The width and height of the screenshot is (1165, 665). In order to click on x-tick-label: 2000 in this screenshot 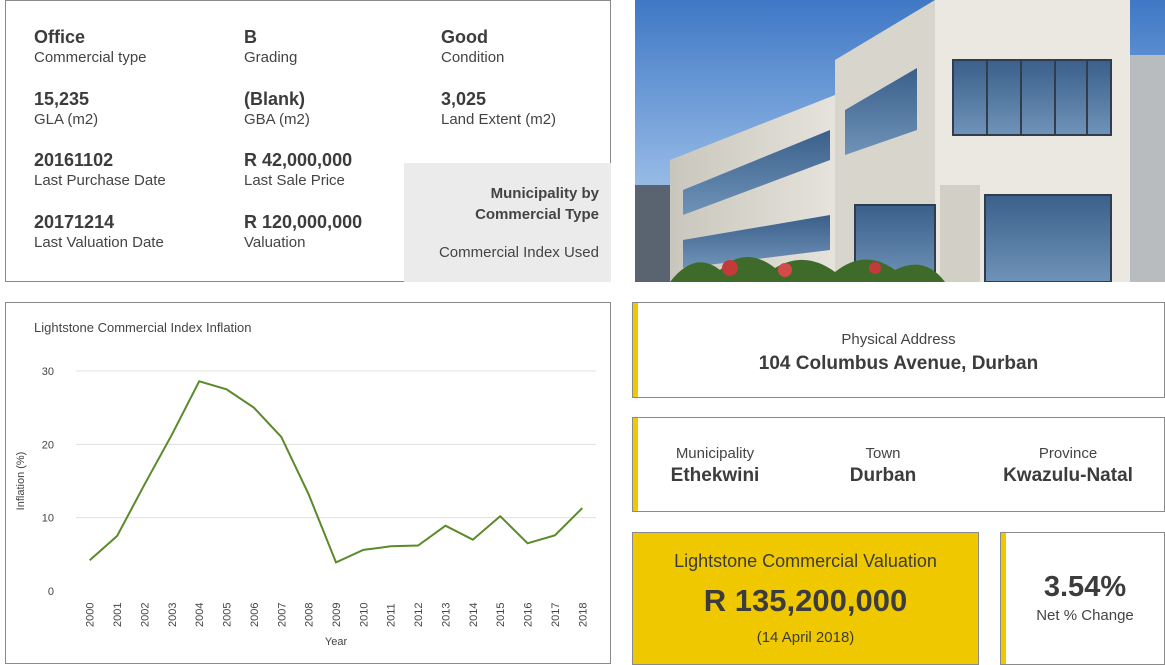, I will do `click(91, 615)`.